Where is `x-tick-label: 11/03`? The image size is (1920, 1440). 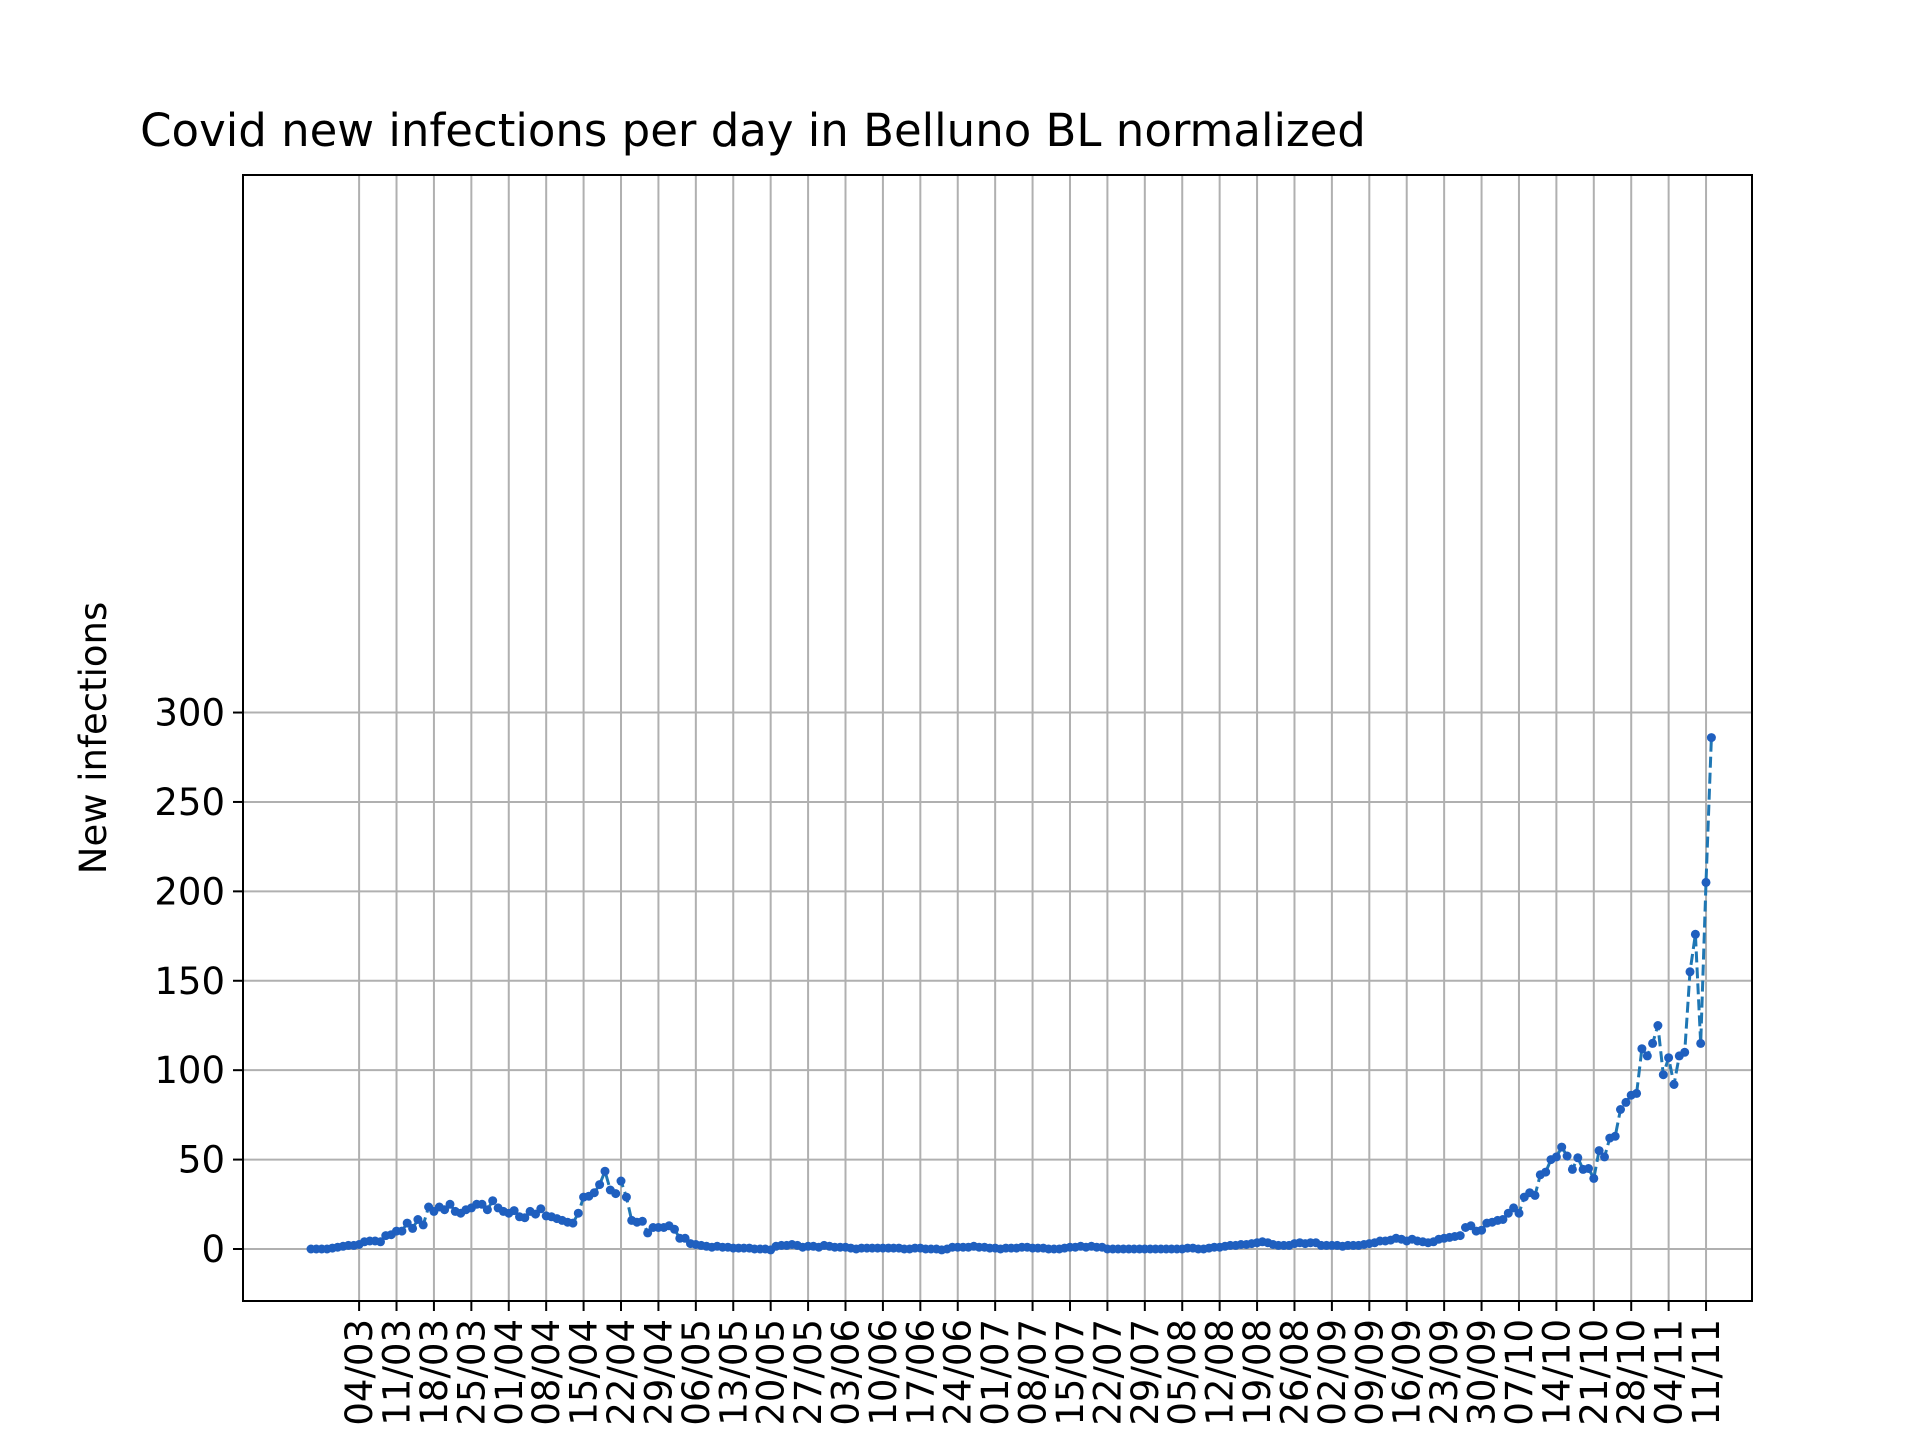
x-tick-label: 11/03 is located at coordinates (397, 1372).